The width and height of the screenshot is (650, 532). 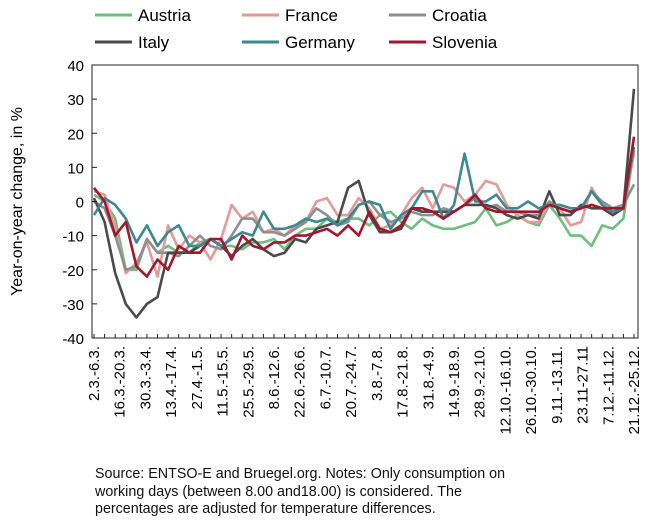 I want to click on x-tick-label: 12.10.-16.10., so click(x=505, y=390).